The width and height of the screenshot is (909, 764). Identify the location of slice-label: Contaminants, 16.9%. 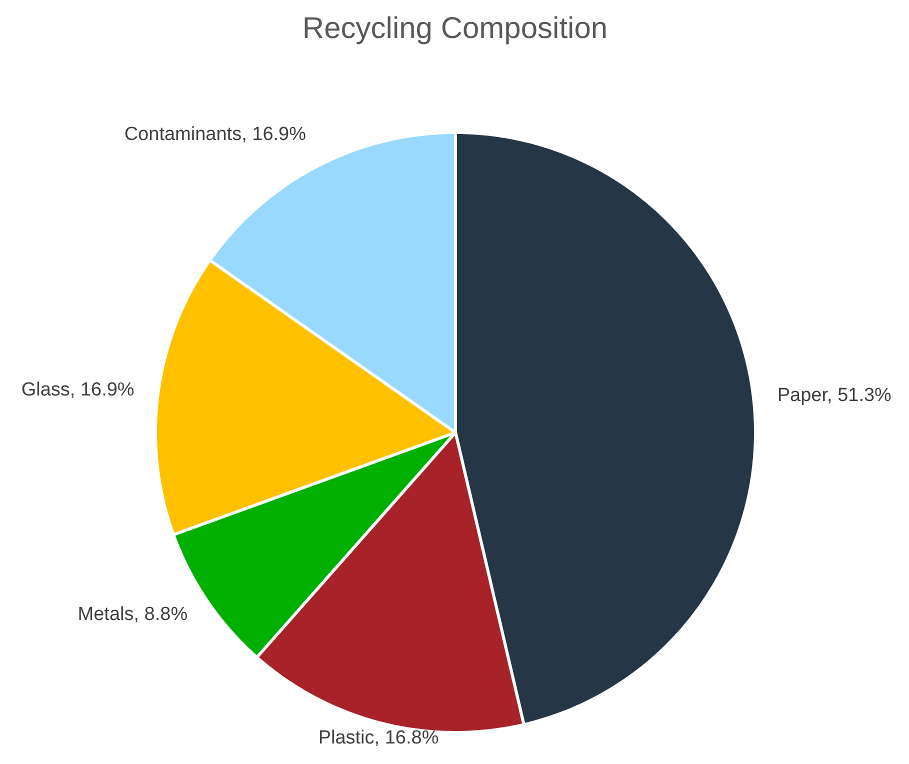
(215, 135).